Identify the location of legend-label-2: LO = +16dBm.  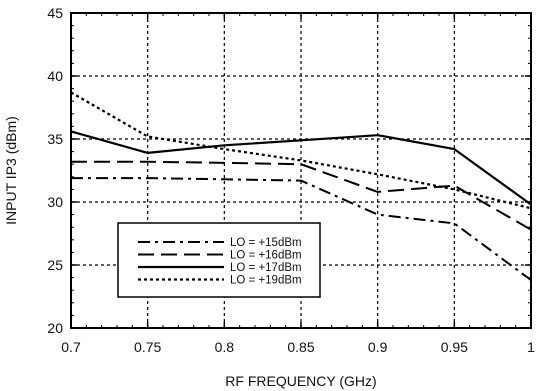
(266, 256).